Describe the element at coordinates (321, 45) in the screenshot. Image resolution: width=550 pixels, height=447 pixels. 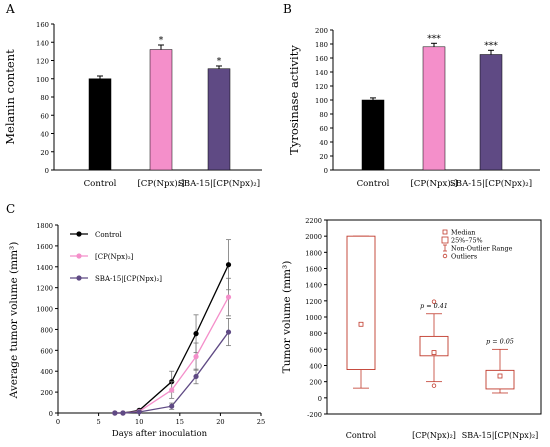
I see `panel-B-y-tick-label: 180` at that location.